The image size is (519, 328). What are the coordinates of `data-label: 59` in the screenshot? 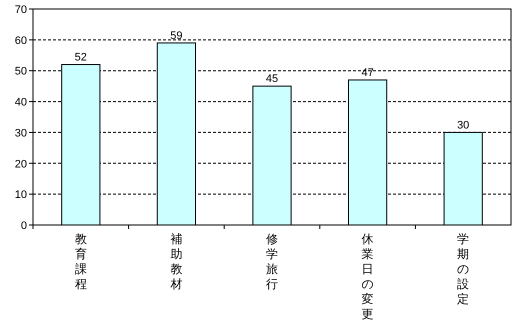 It's located at (176, 36).